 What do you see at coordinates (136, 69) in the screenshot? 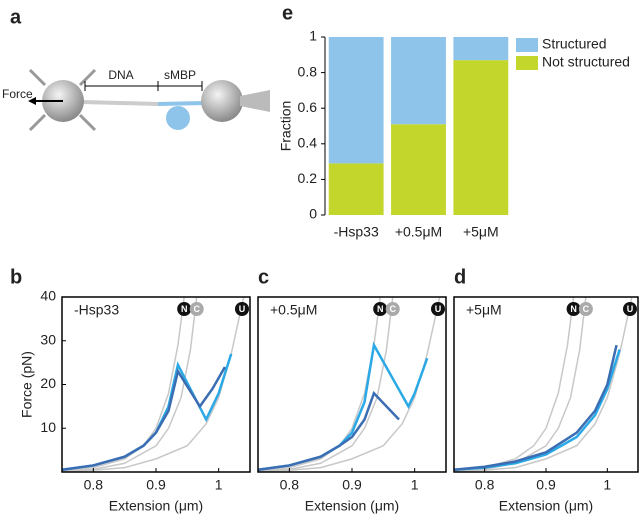
I see `diagram: a Force DNA sMBP` at bounding box center [136, 69].